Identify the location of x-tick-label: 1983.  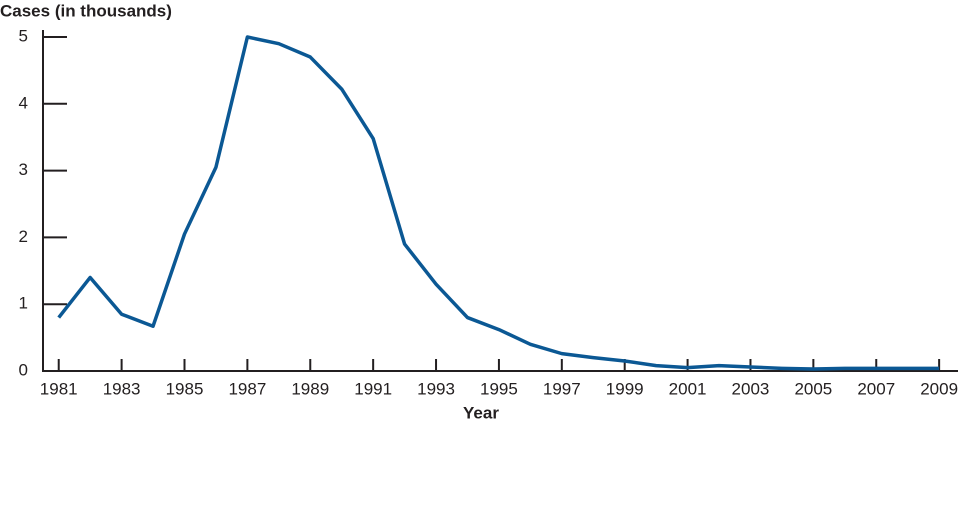
(122, 388).